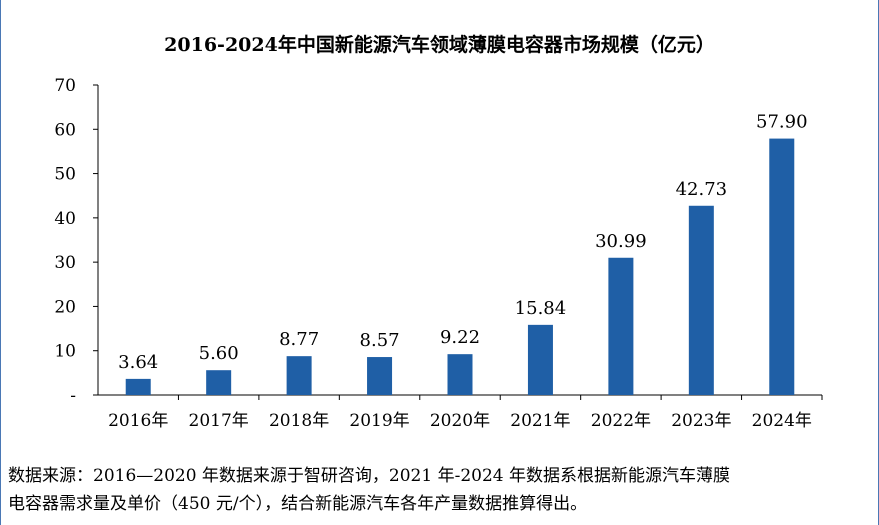 The image size is (879, 525). Describe the element at coordinates (65, 130) in the screenshot. I see `y-tick-label: 60` at that location.